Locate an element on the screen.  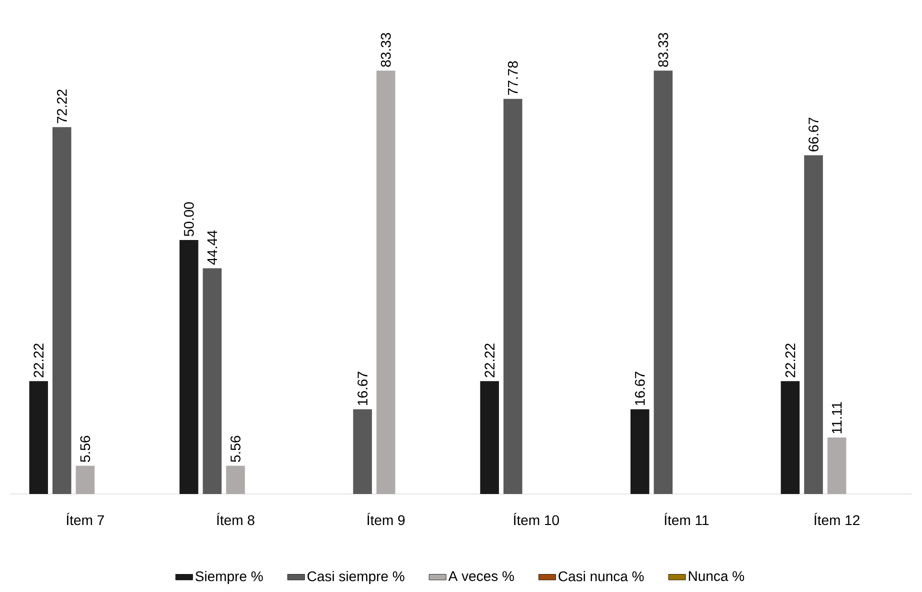
legend-label: Casi nunca % is located at coordinates (601, 576).